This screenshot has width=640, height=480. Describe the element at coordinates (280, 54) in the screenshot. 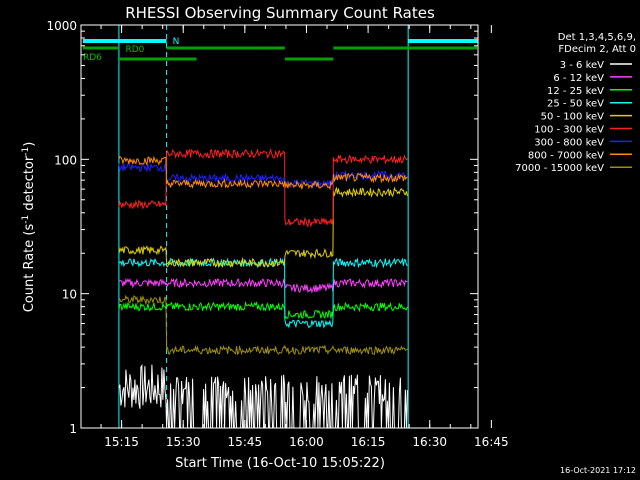

I see `attenuator-bars: RD0 RD6` at that location.